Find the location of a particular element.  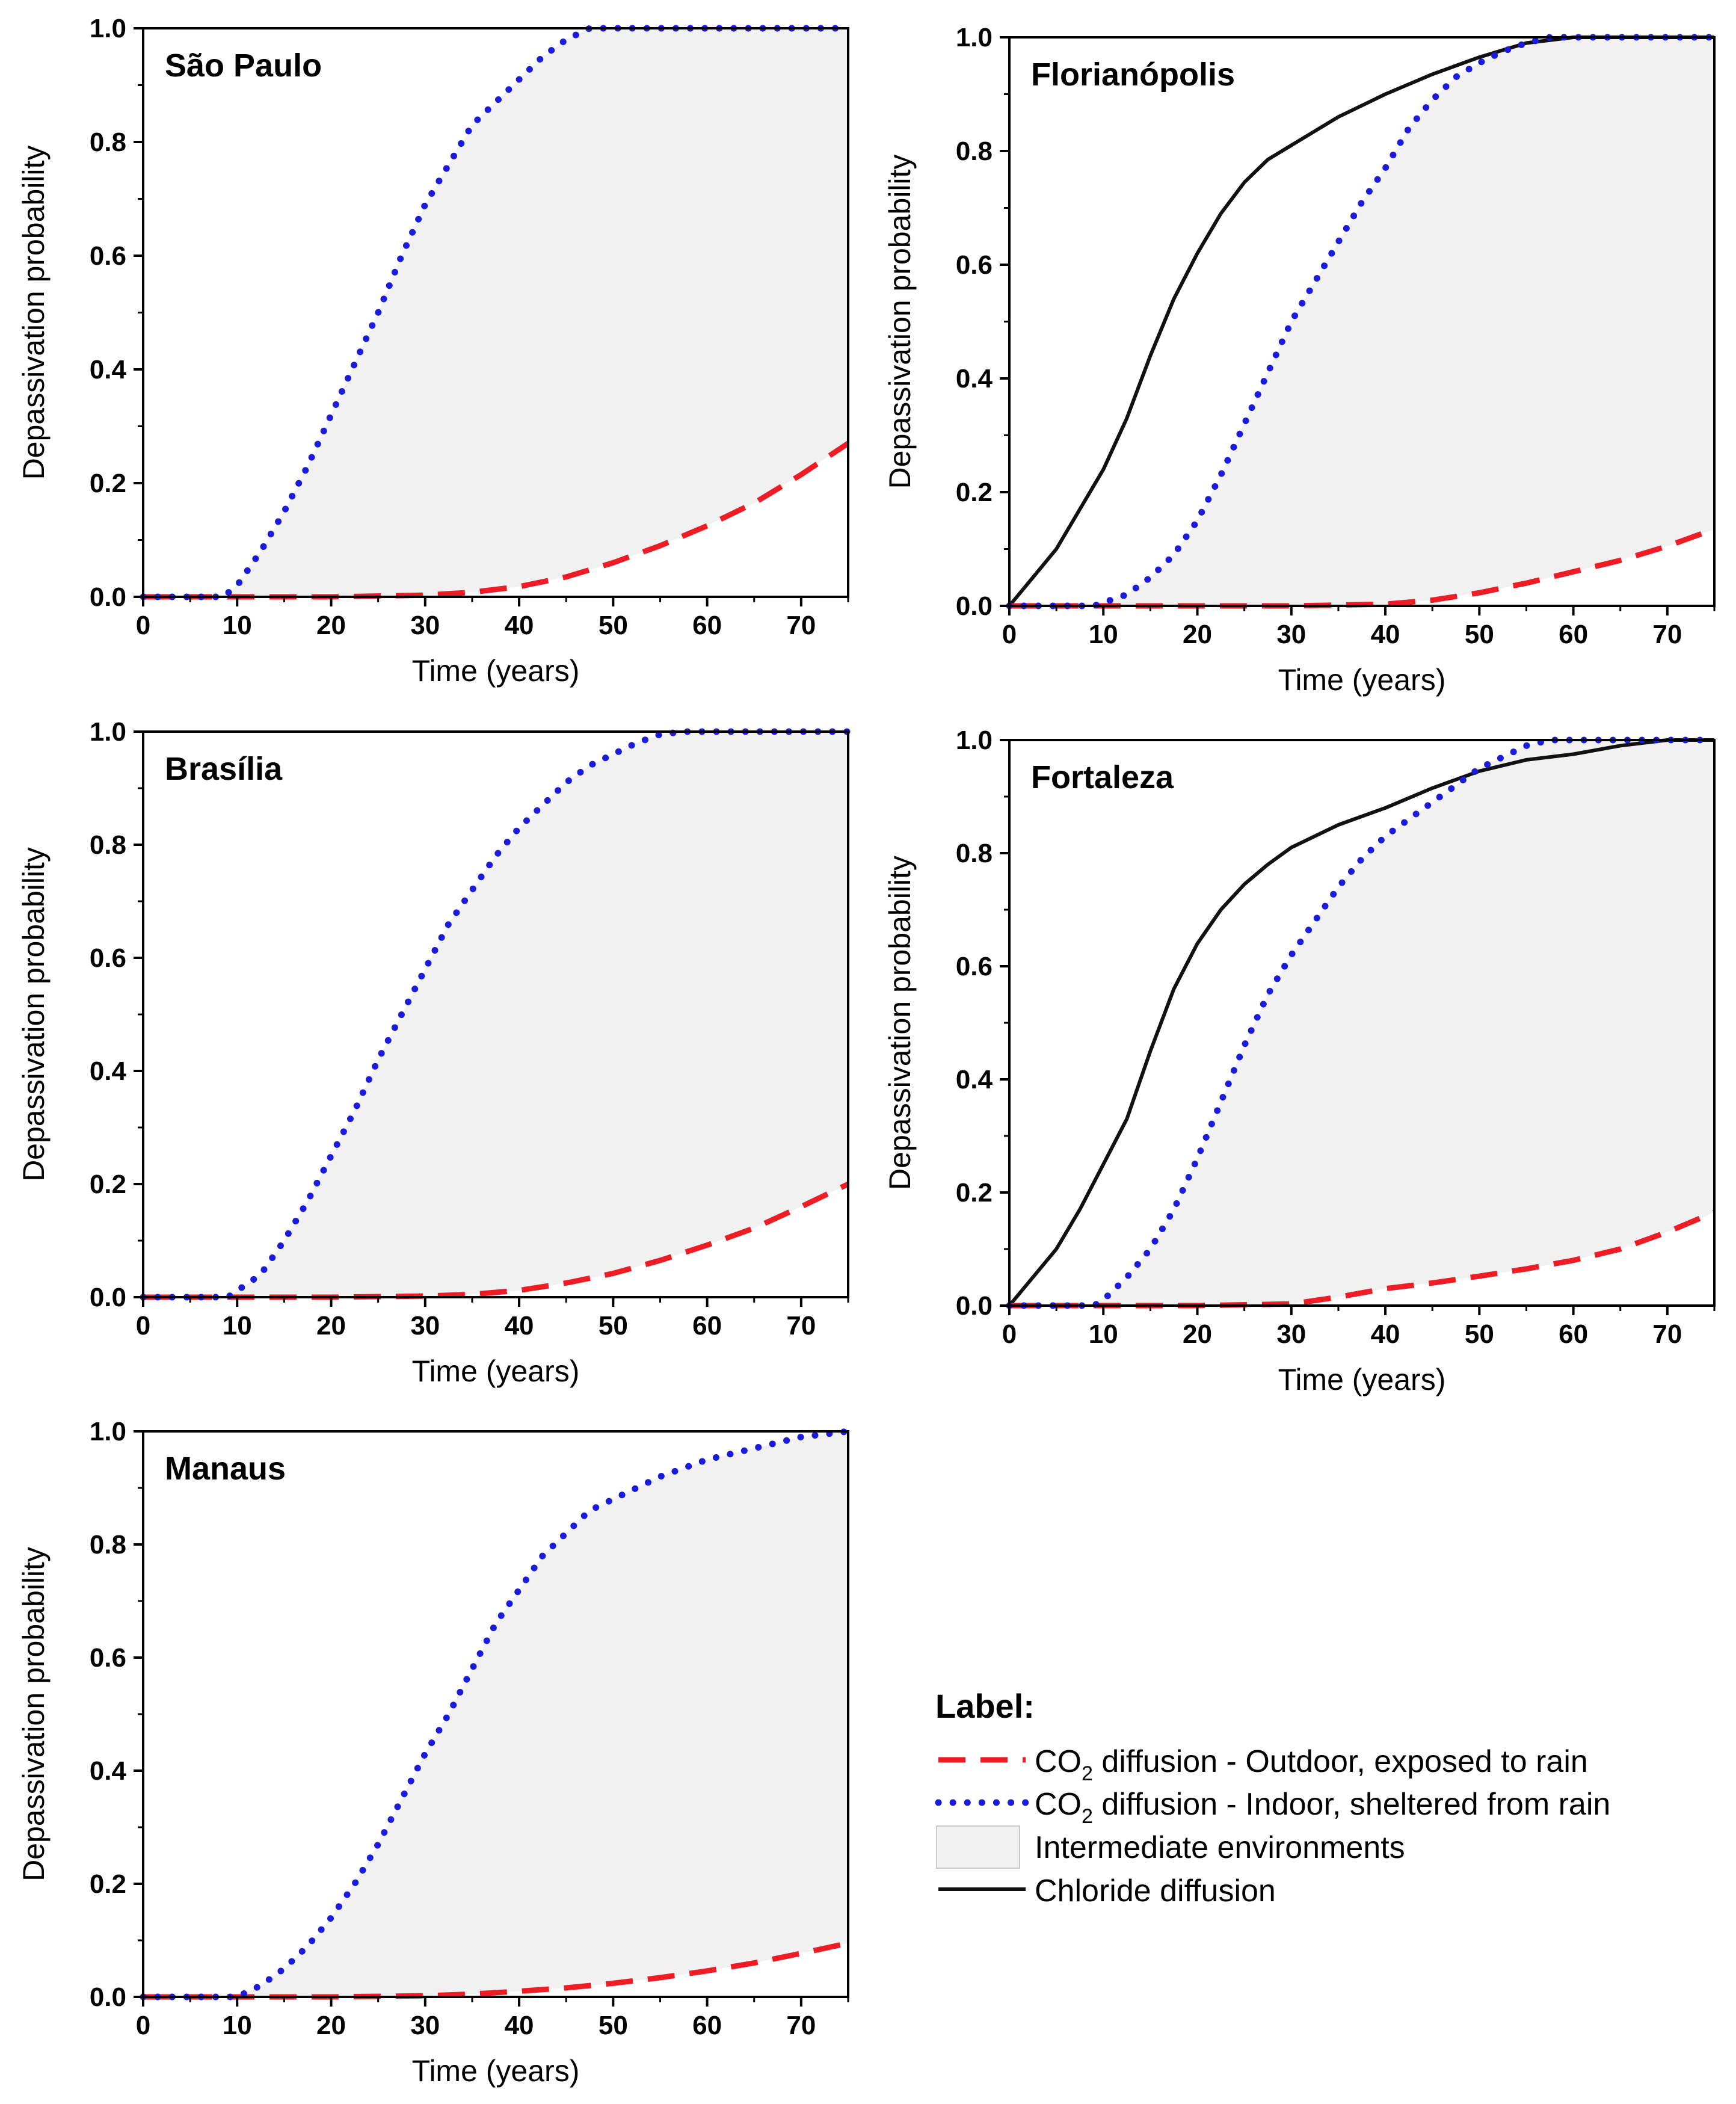

chart-title: Fortaleza is located at coordinates (1102, 777).